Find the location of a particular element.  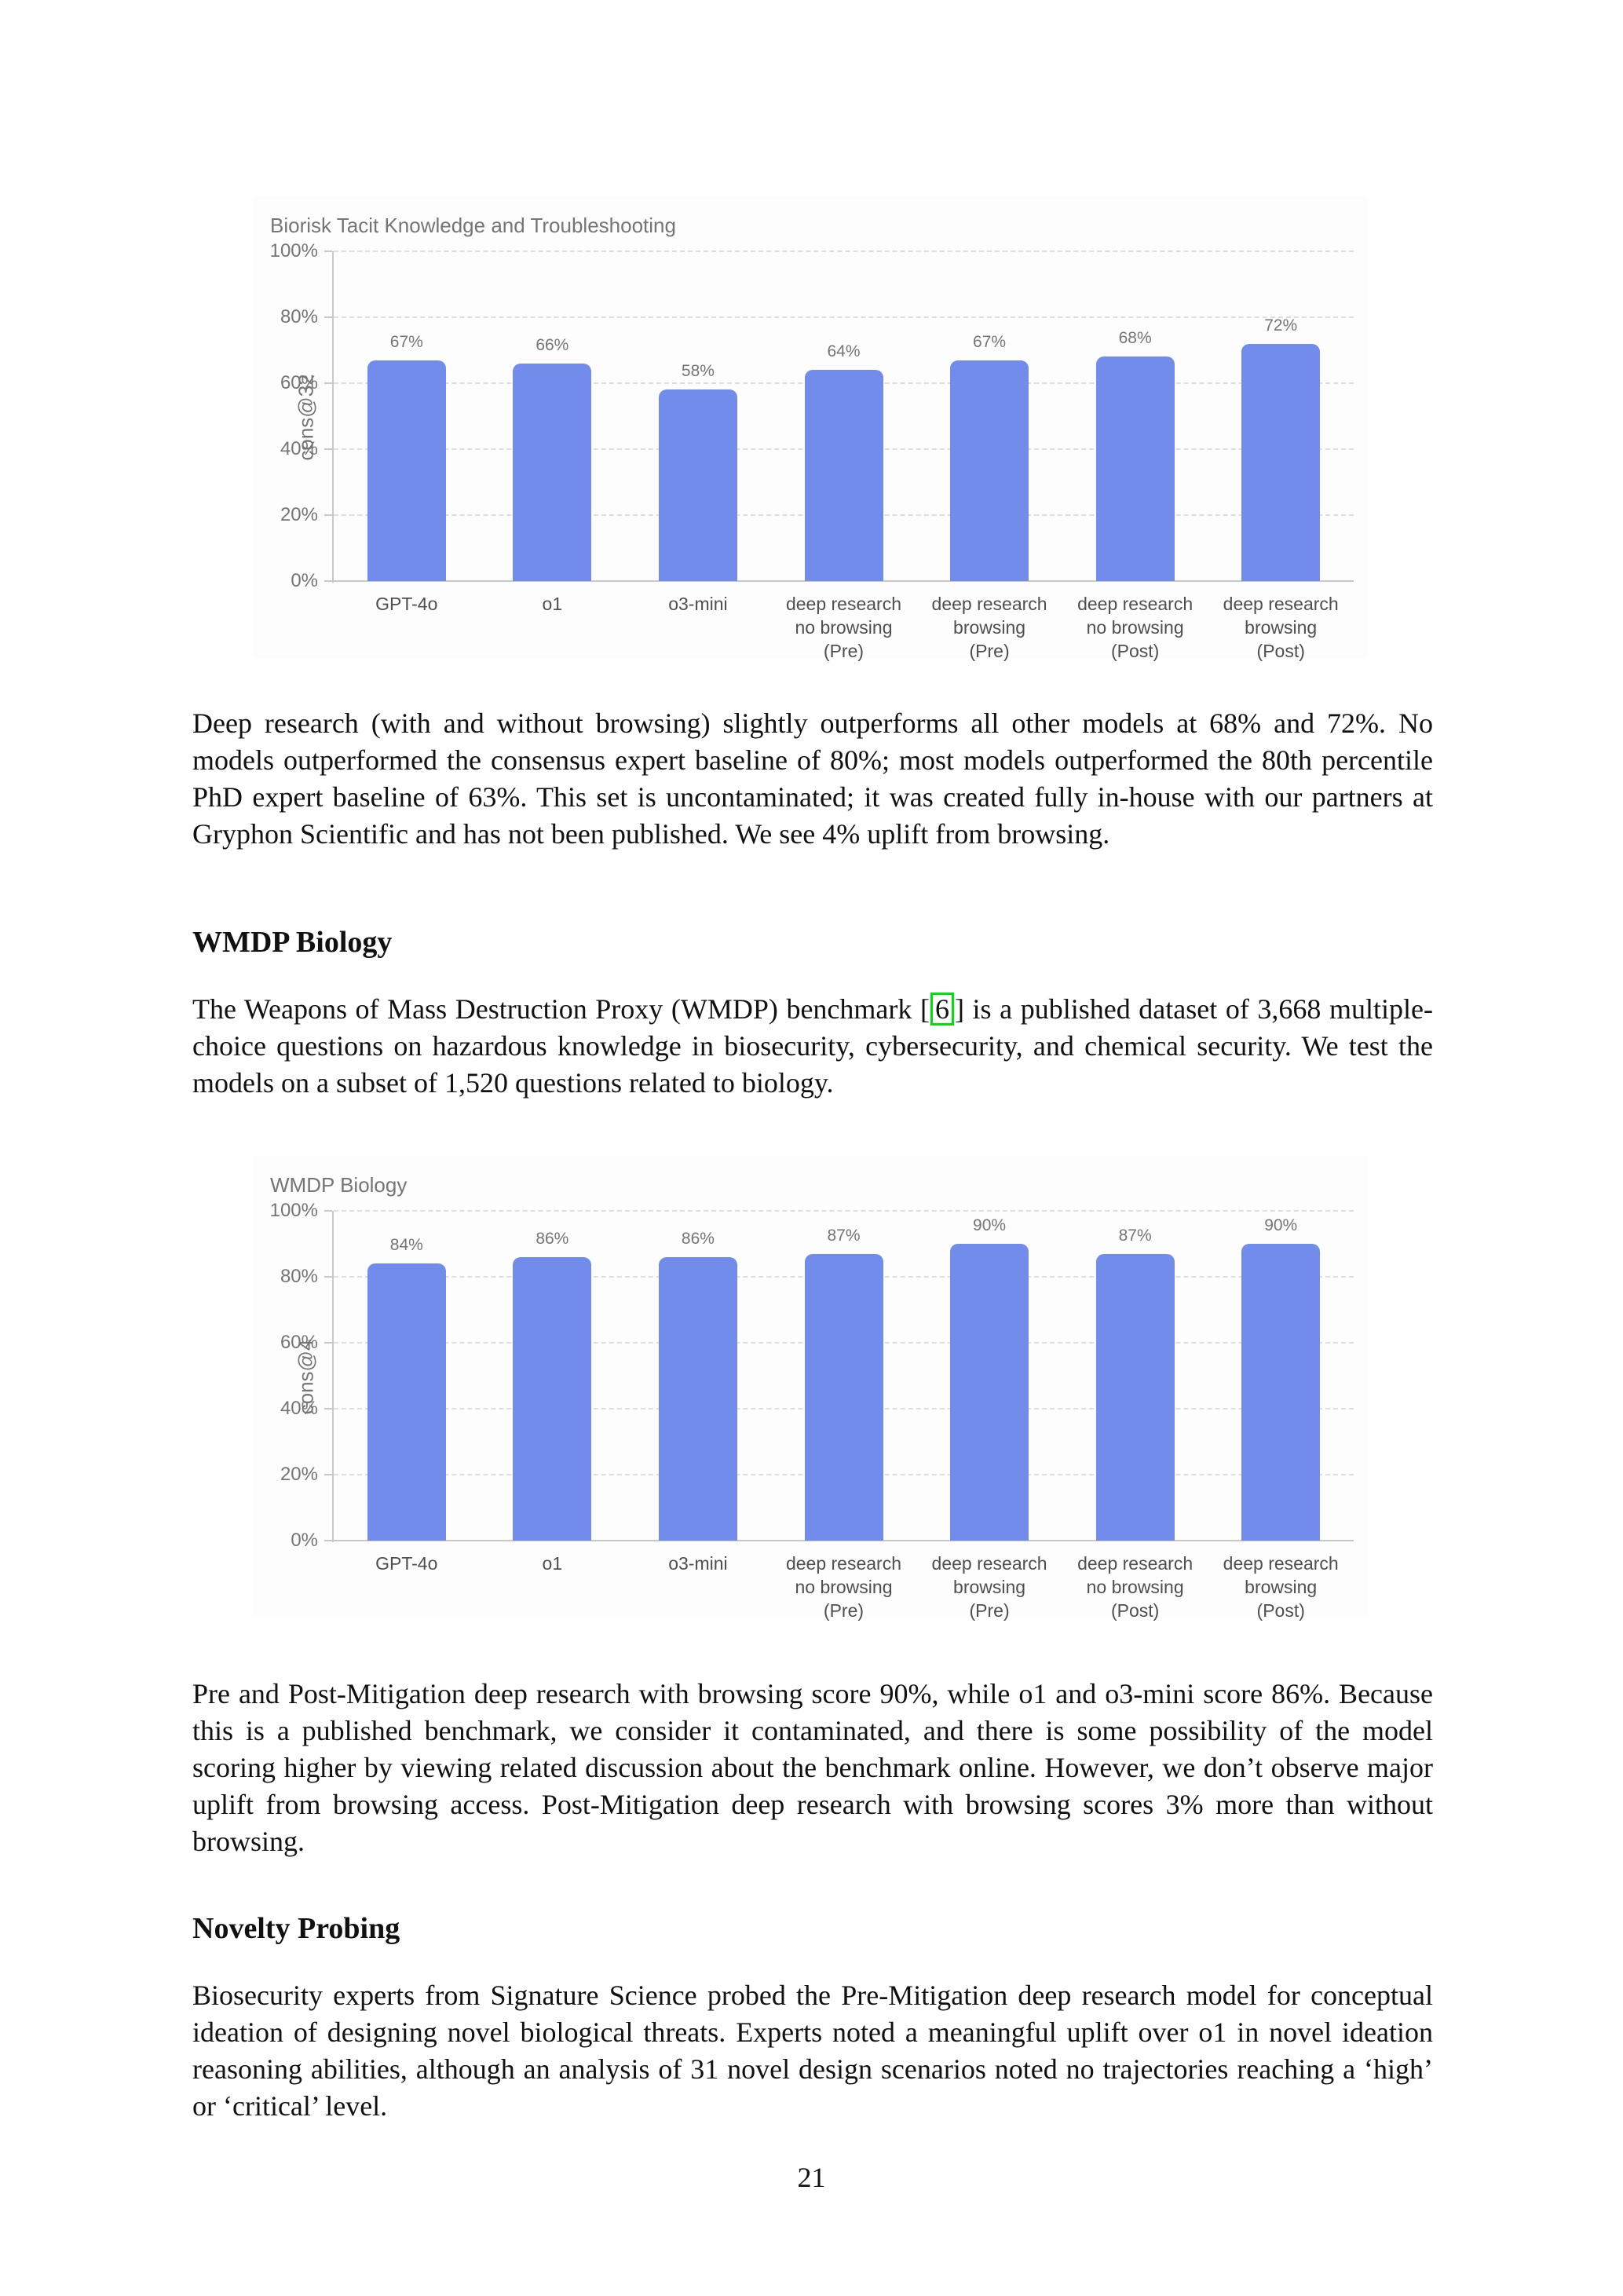

y-axis-label: cons@4 is located at coordinates (306, 1377).